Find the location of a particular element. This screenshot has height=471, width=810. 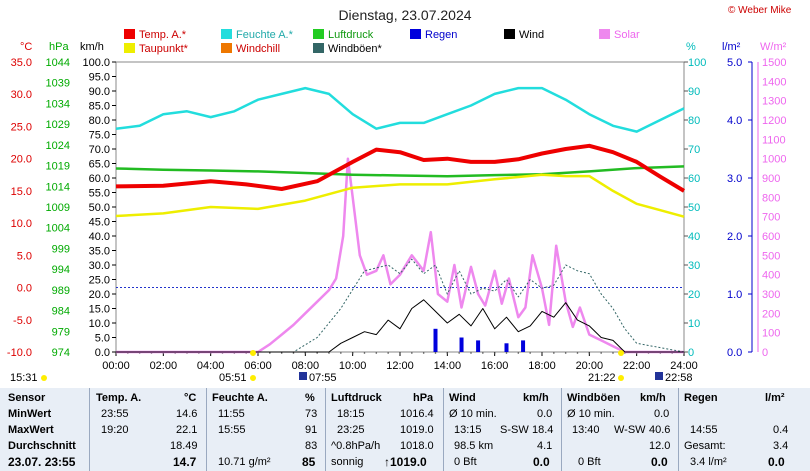

day-length-sun-icon is located at coordinates (44, 378).